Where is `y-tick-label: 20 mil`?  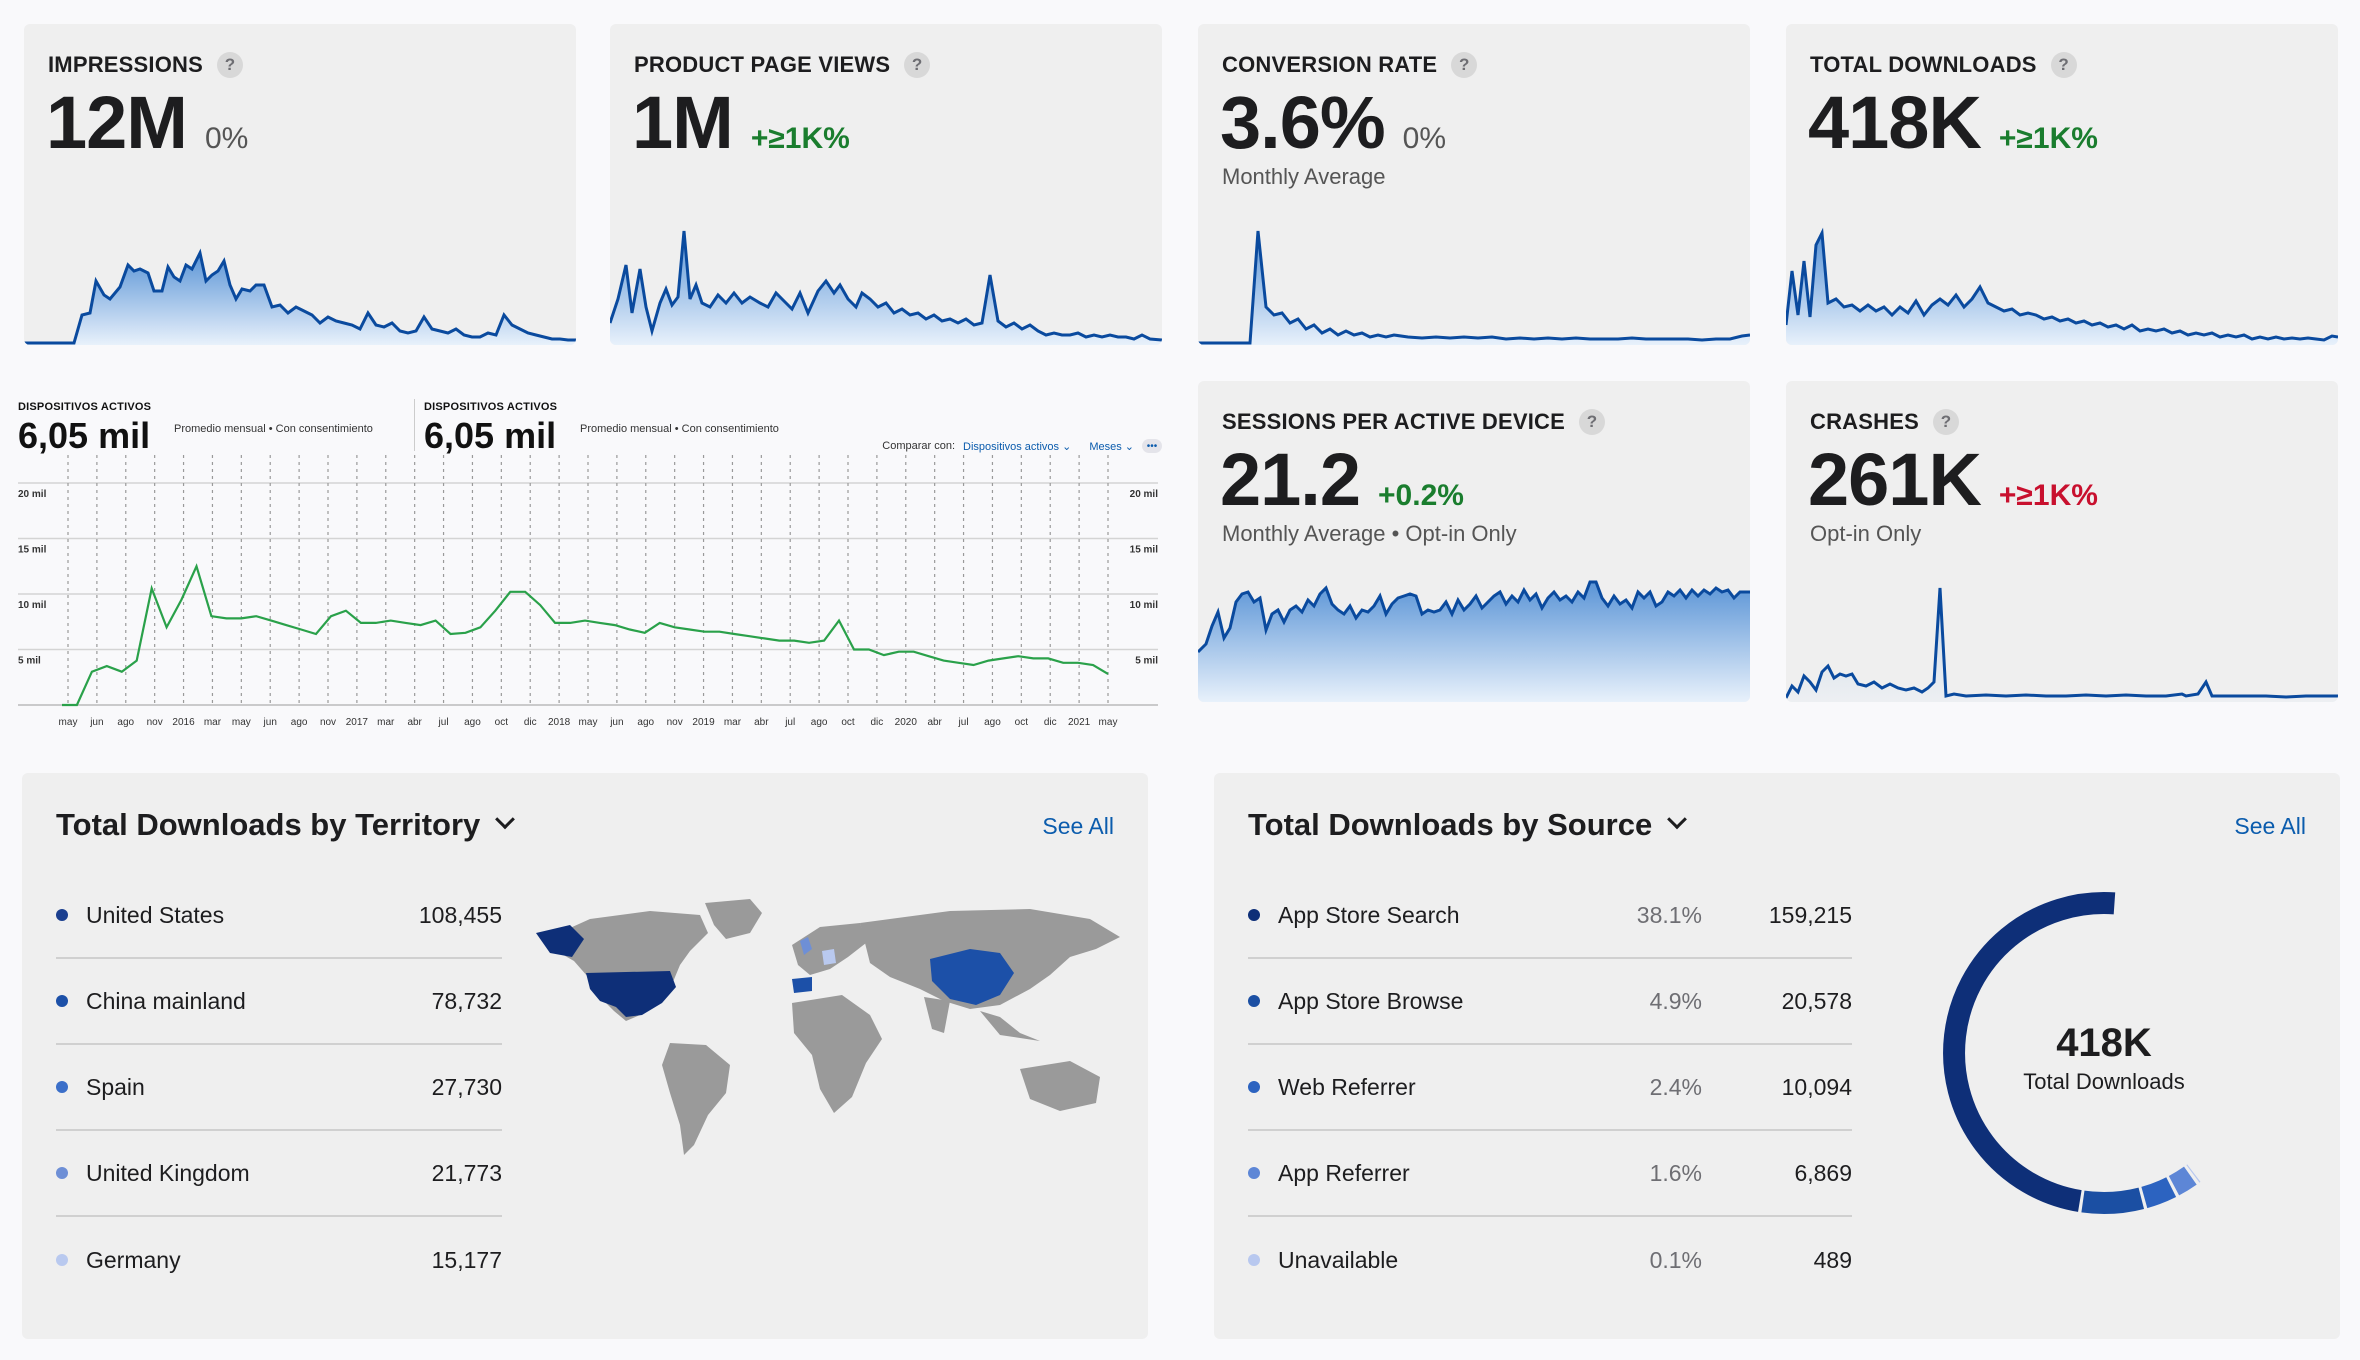 y-tick-label: 20 mil is located at coordinates (1144, 494).